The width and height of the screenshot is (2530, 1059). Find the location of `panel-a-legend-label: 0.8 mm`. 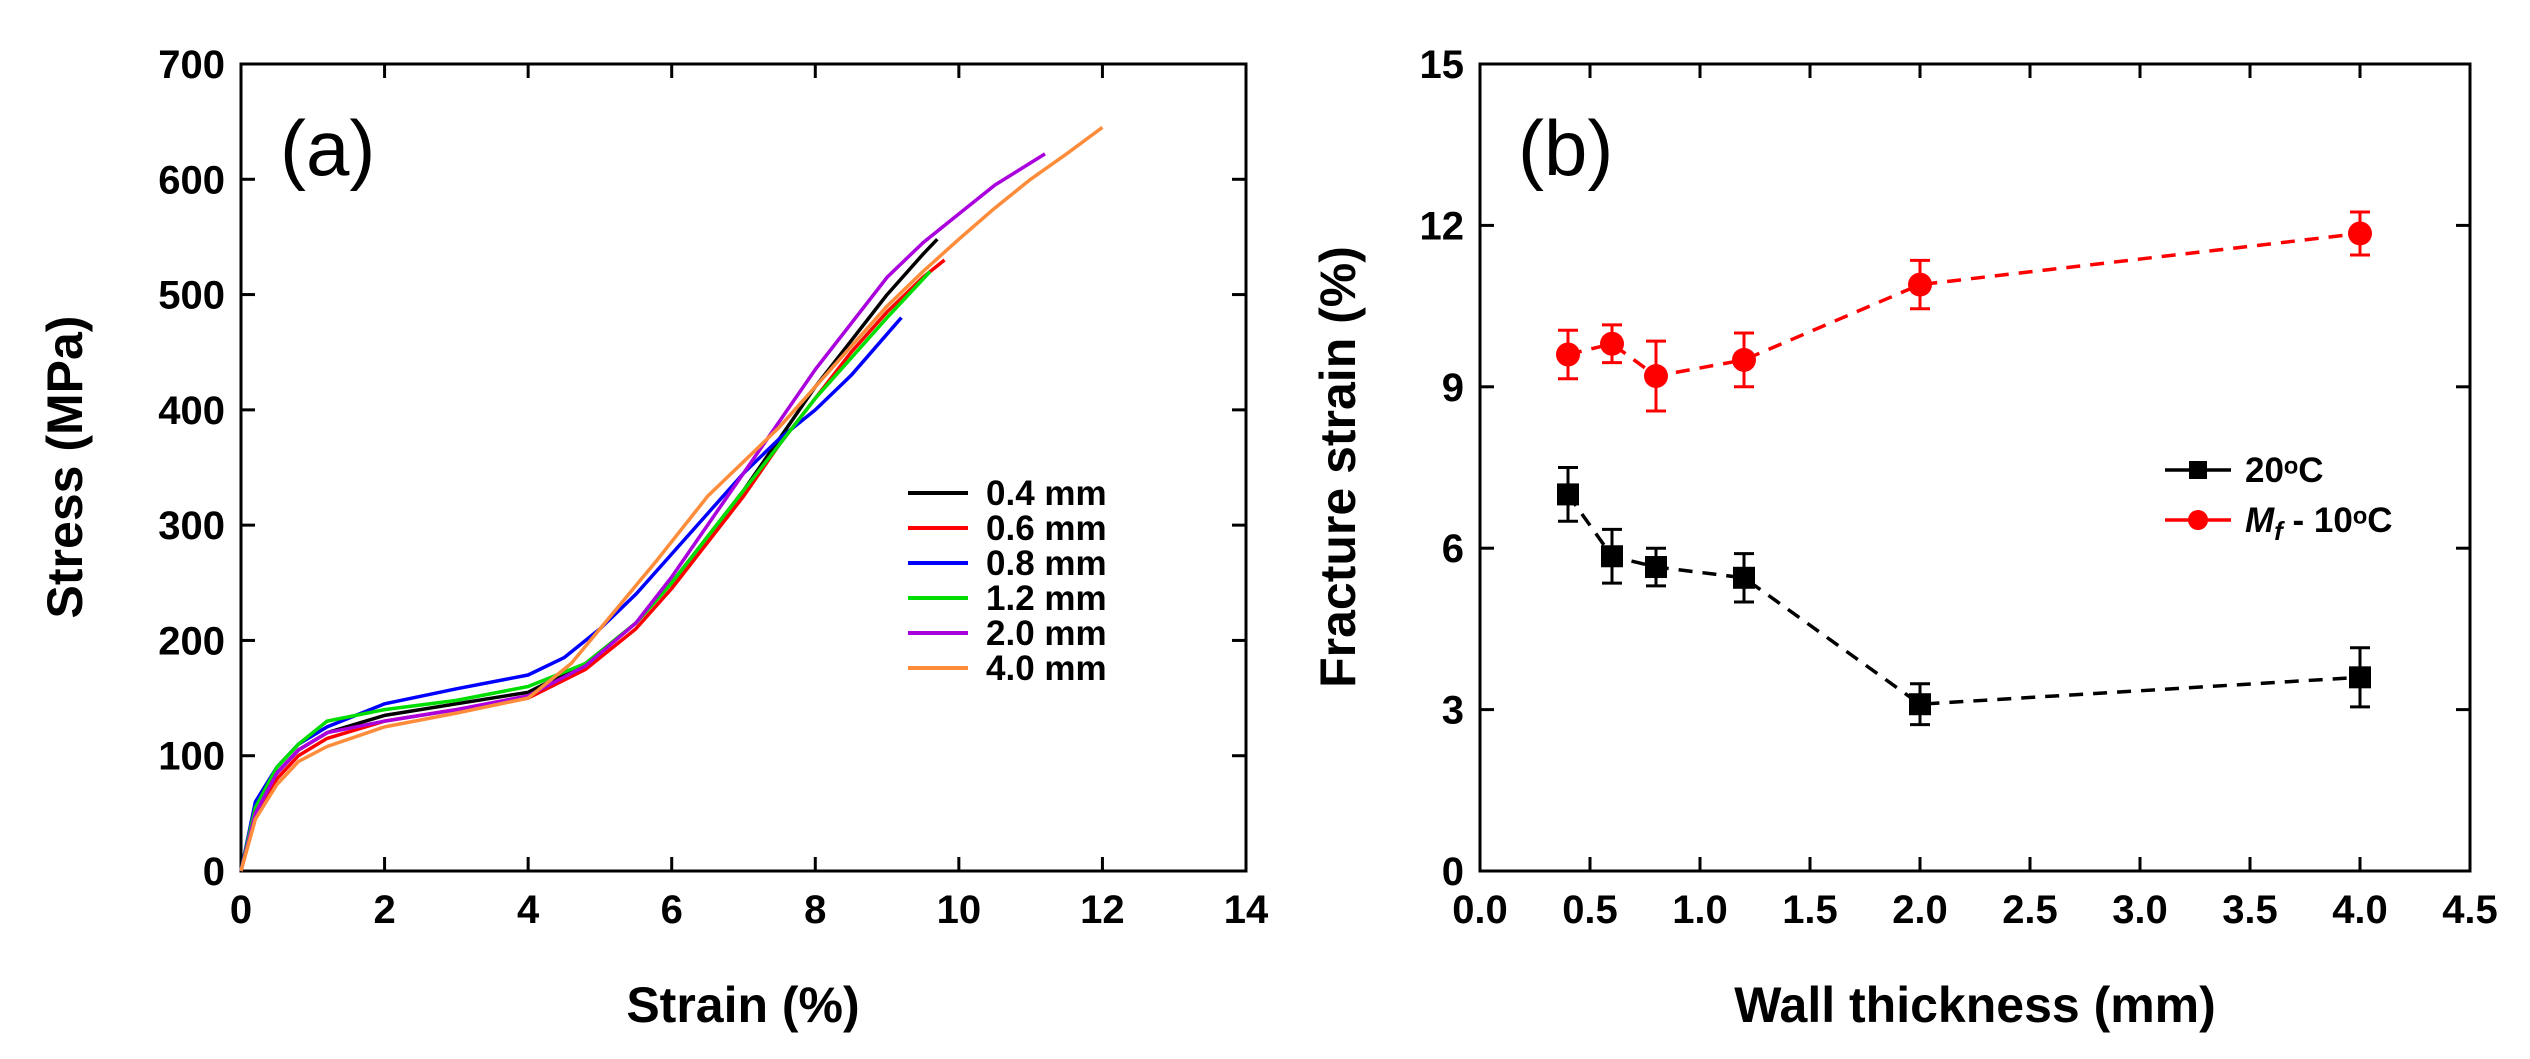

panel-a-legend-label: 0.8 mm is located at coordinates (1046, 563).